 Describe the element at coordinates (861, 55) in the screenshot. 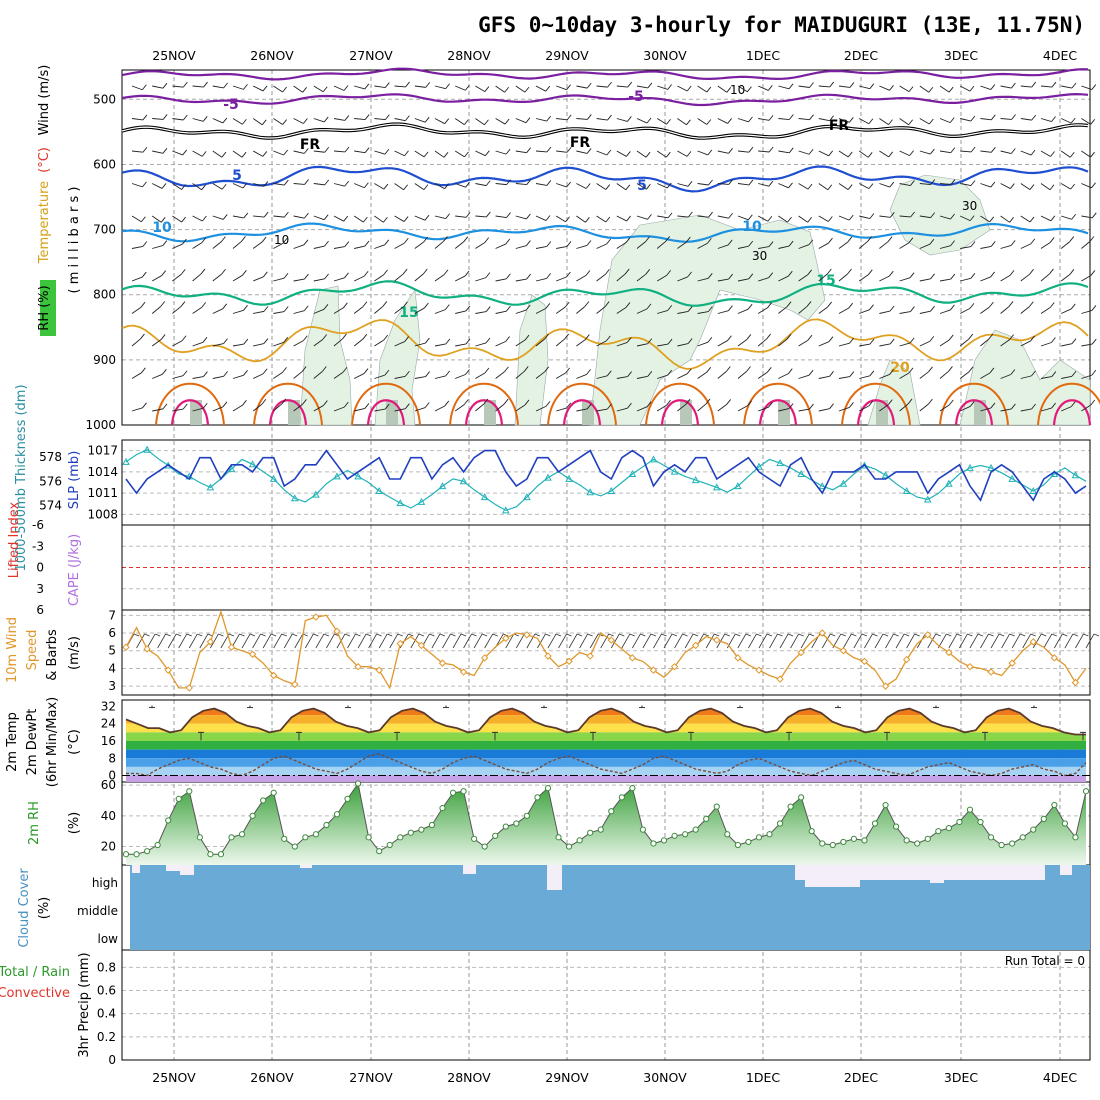

I see `date-label-top: 2DEC` at that location.